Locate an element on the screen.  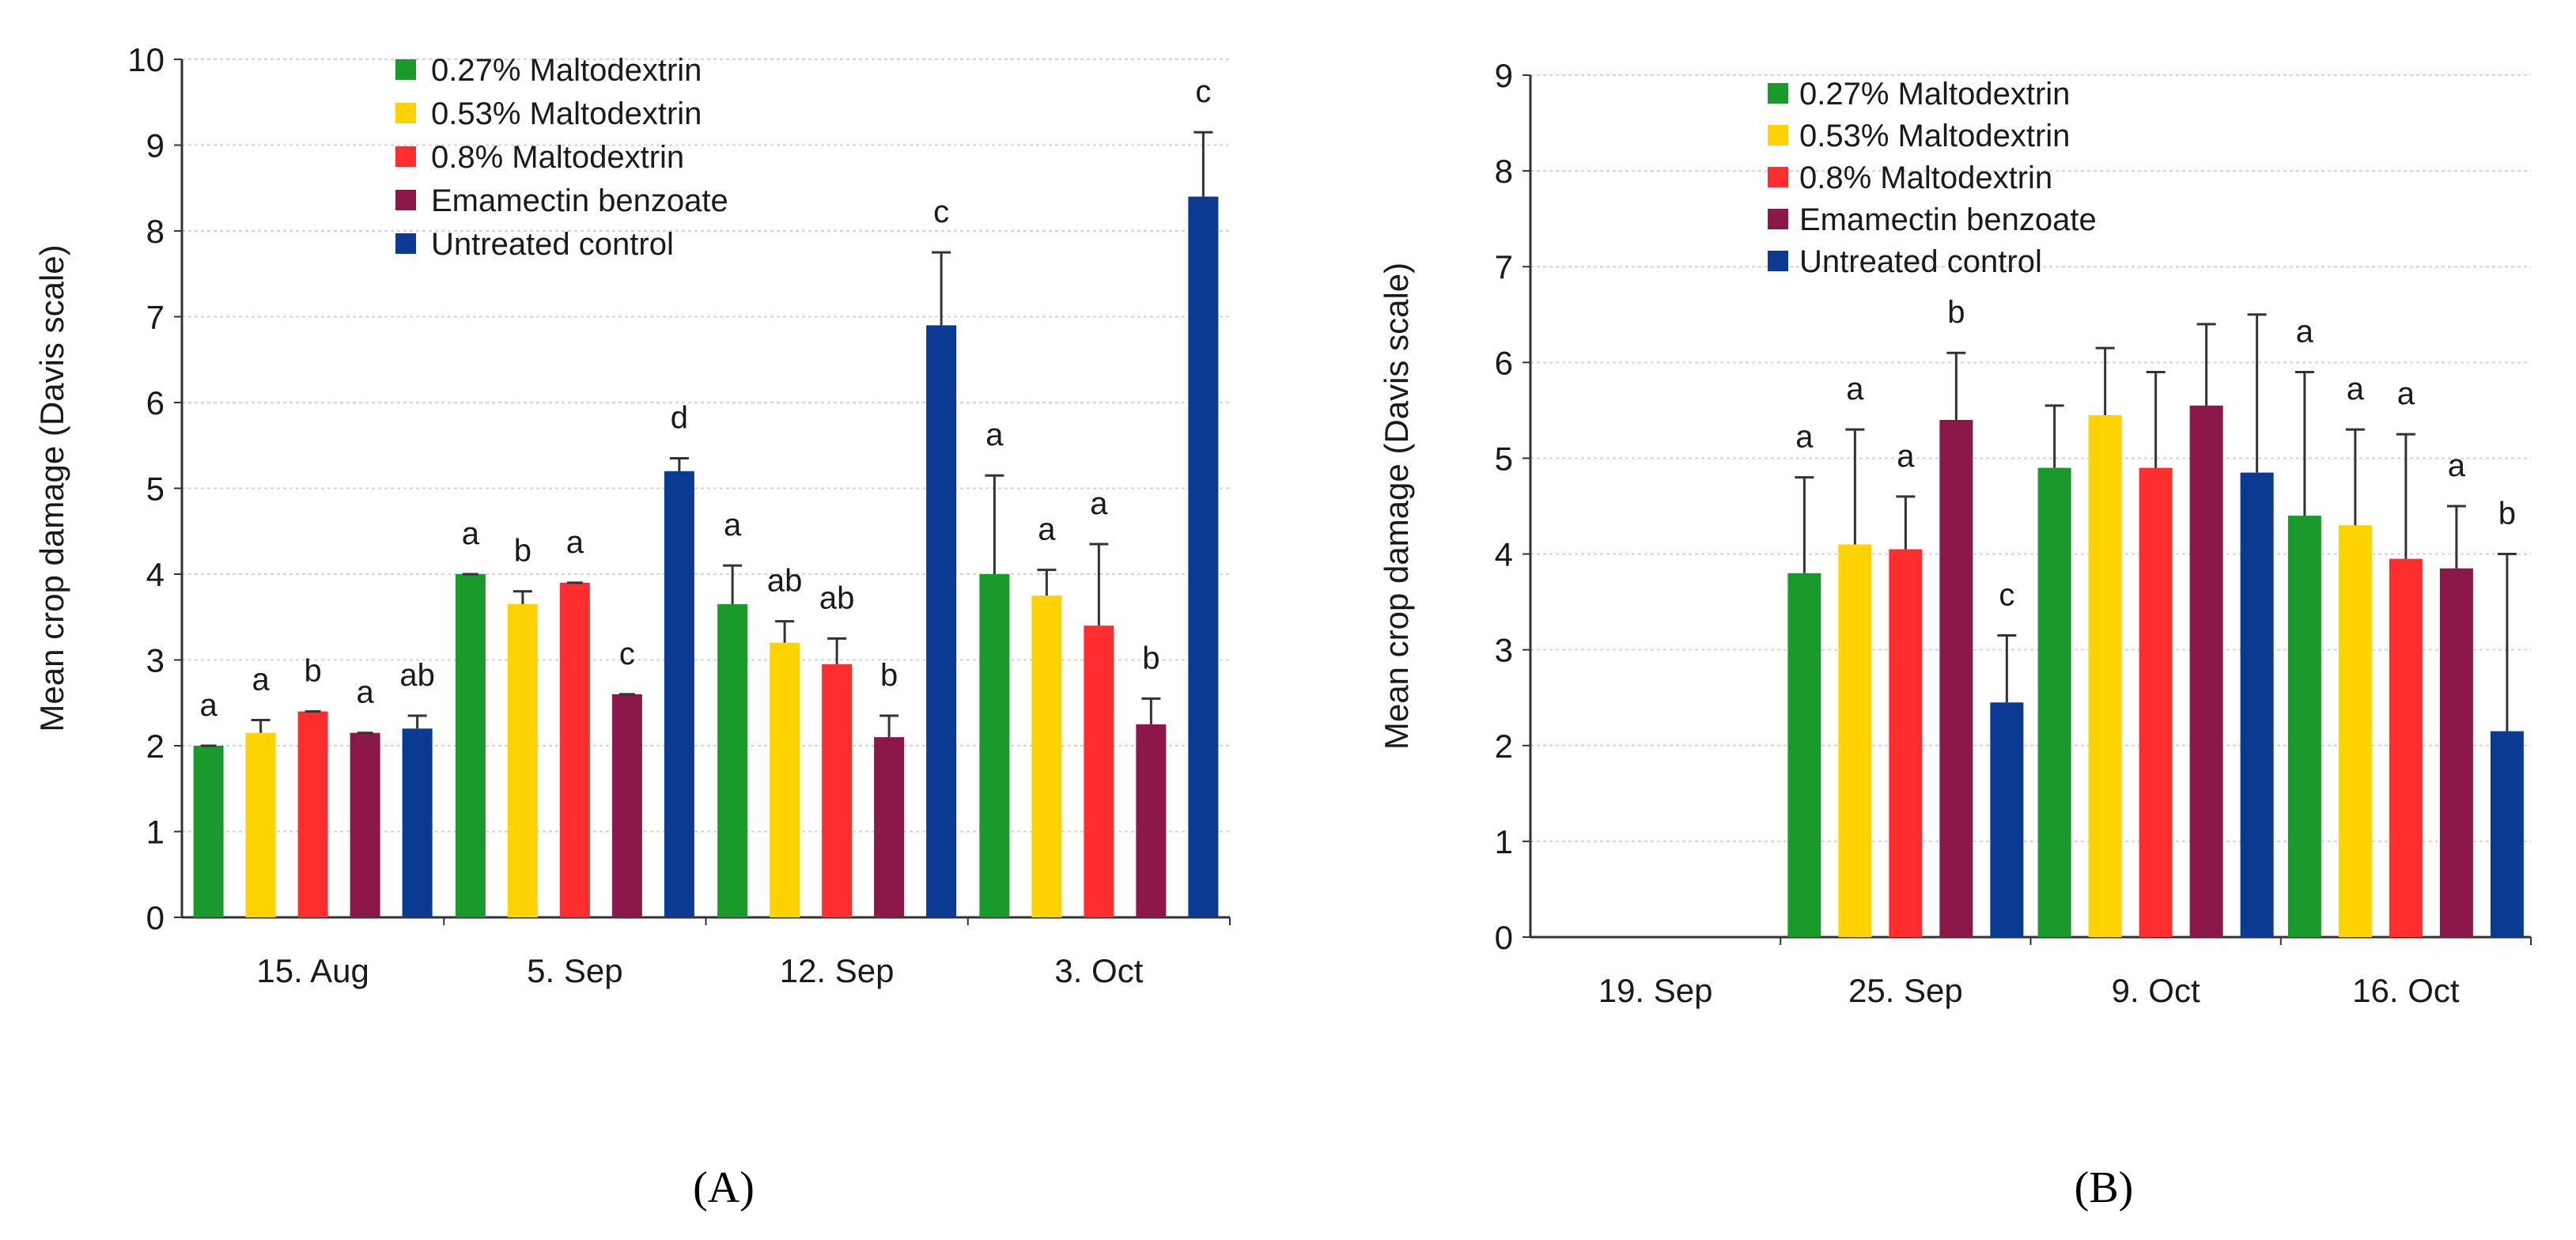
chart-a-x-tick-label: 15. Aug is located at coordinates (312, 970).